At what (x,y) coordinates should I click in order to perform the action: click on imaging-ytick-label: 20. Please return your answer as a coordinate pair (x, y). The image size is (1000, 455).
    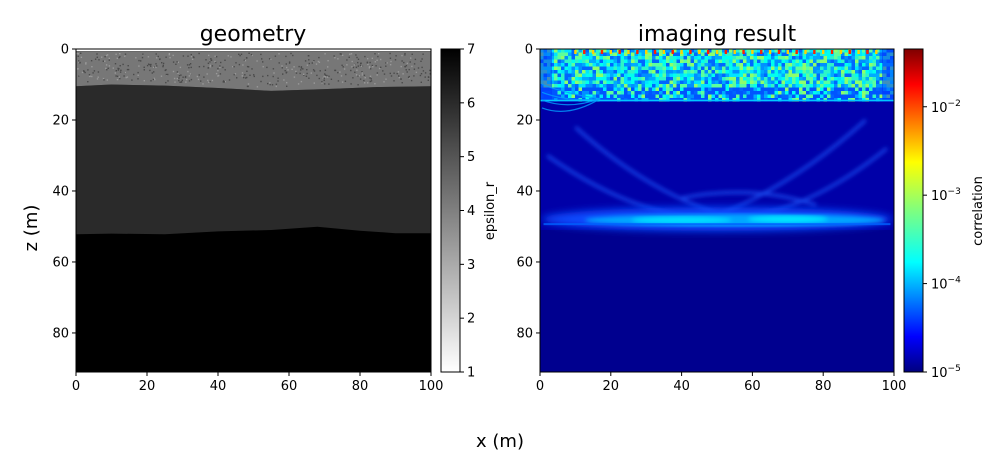
    Looking at the image, I should click on (524, 120).